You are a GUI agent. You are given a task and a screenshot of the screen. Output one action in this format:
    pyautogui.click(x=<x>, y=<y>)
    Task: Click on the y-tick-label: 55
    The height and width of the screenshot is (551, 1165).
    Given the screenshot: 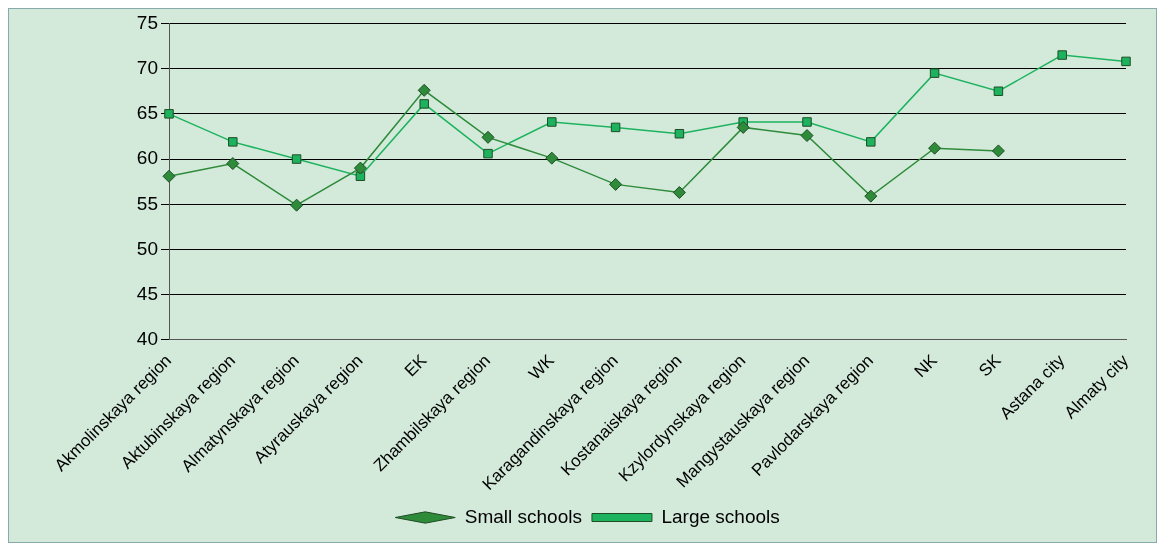 What is the action you would take?
    pyautogui.click(x=147, y=203)
    